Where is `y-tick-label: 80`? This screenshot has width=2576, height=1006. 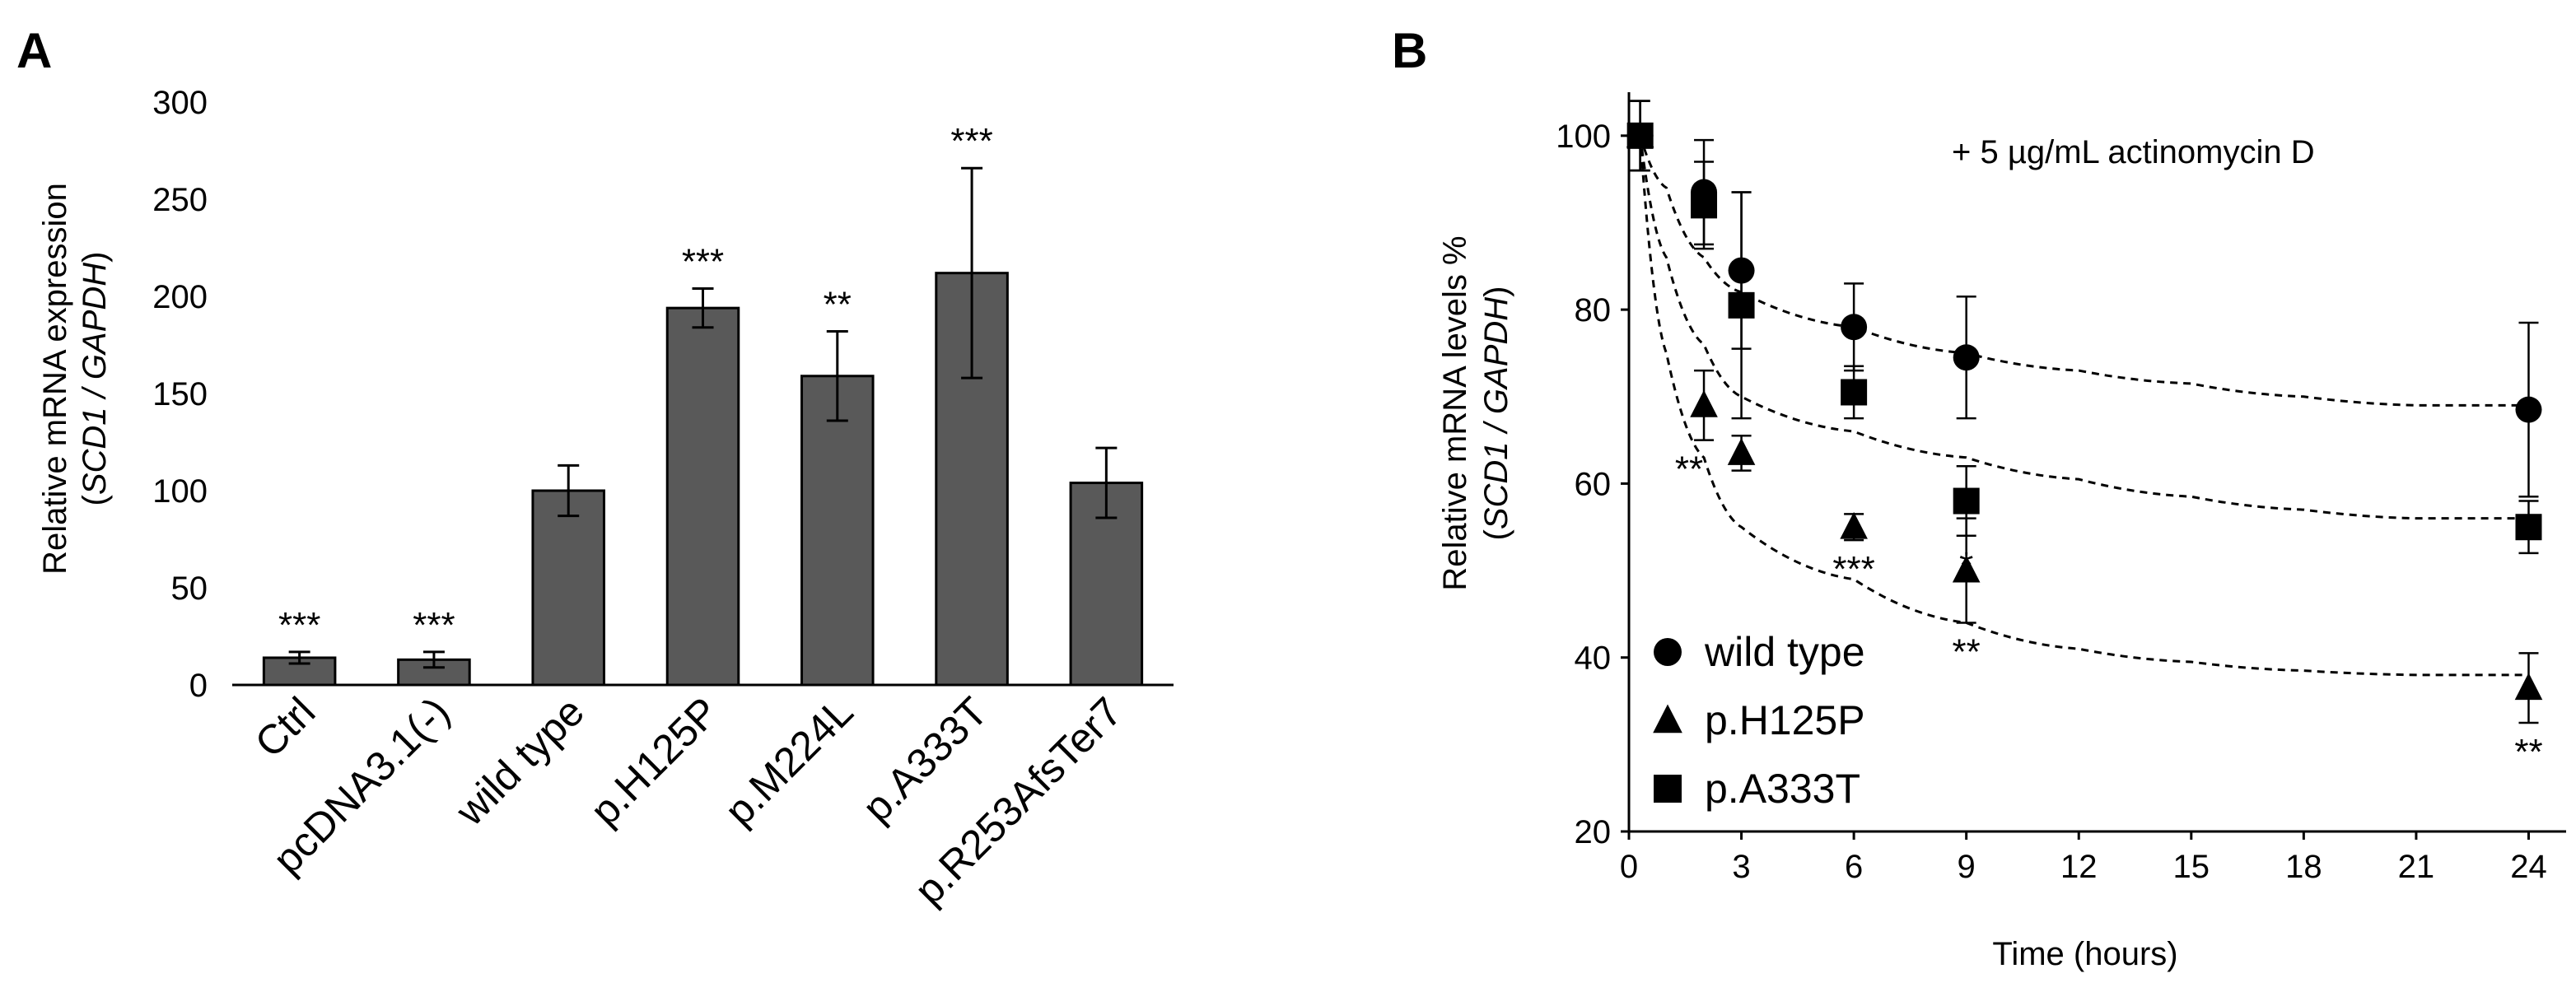 y-tick-label: 80 is located at coordinates (1593, 310).